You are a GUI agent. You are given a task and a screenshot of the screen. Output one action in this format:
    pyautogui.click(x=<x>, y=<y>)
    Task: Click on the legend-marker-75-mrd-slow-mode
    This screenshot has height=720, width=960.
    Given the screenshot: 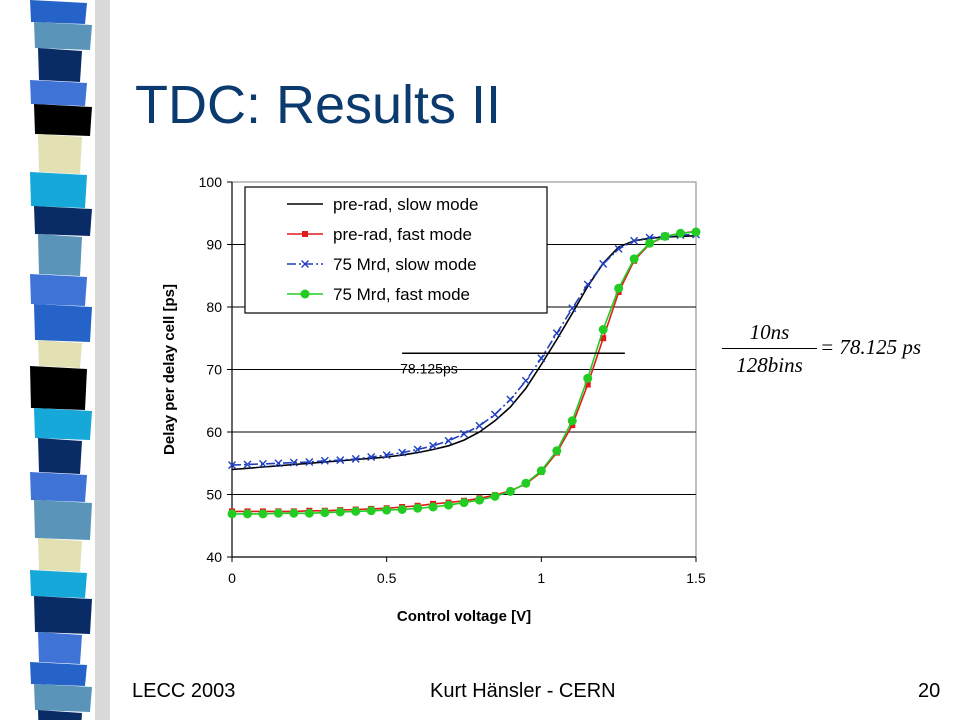 What is the action you would take?
    pyautogui.click(x=305, y=264)
    